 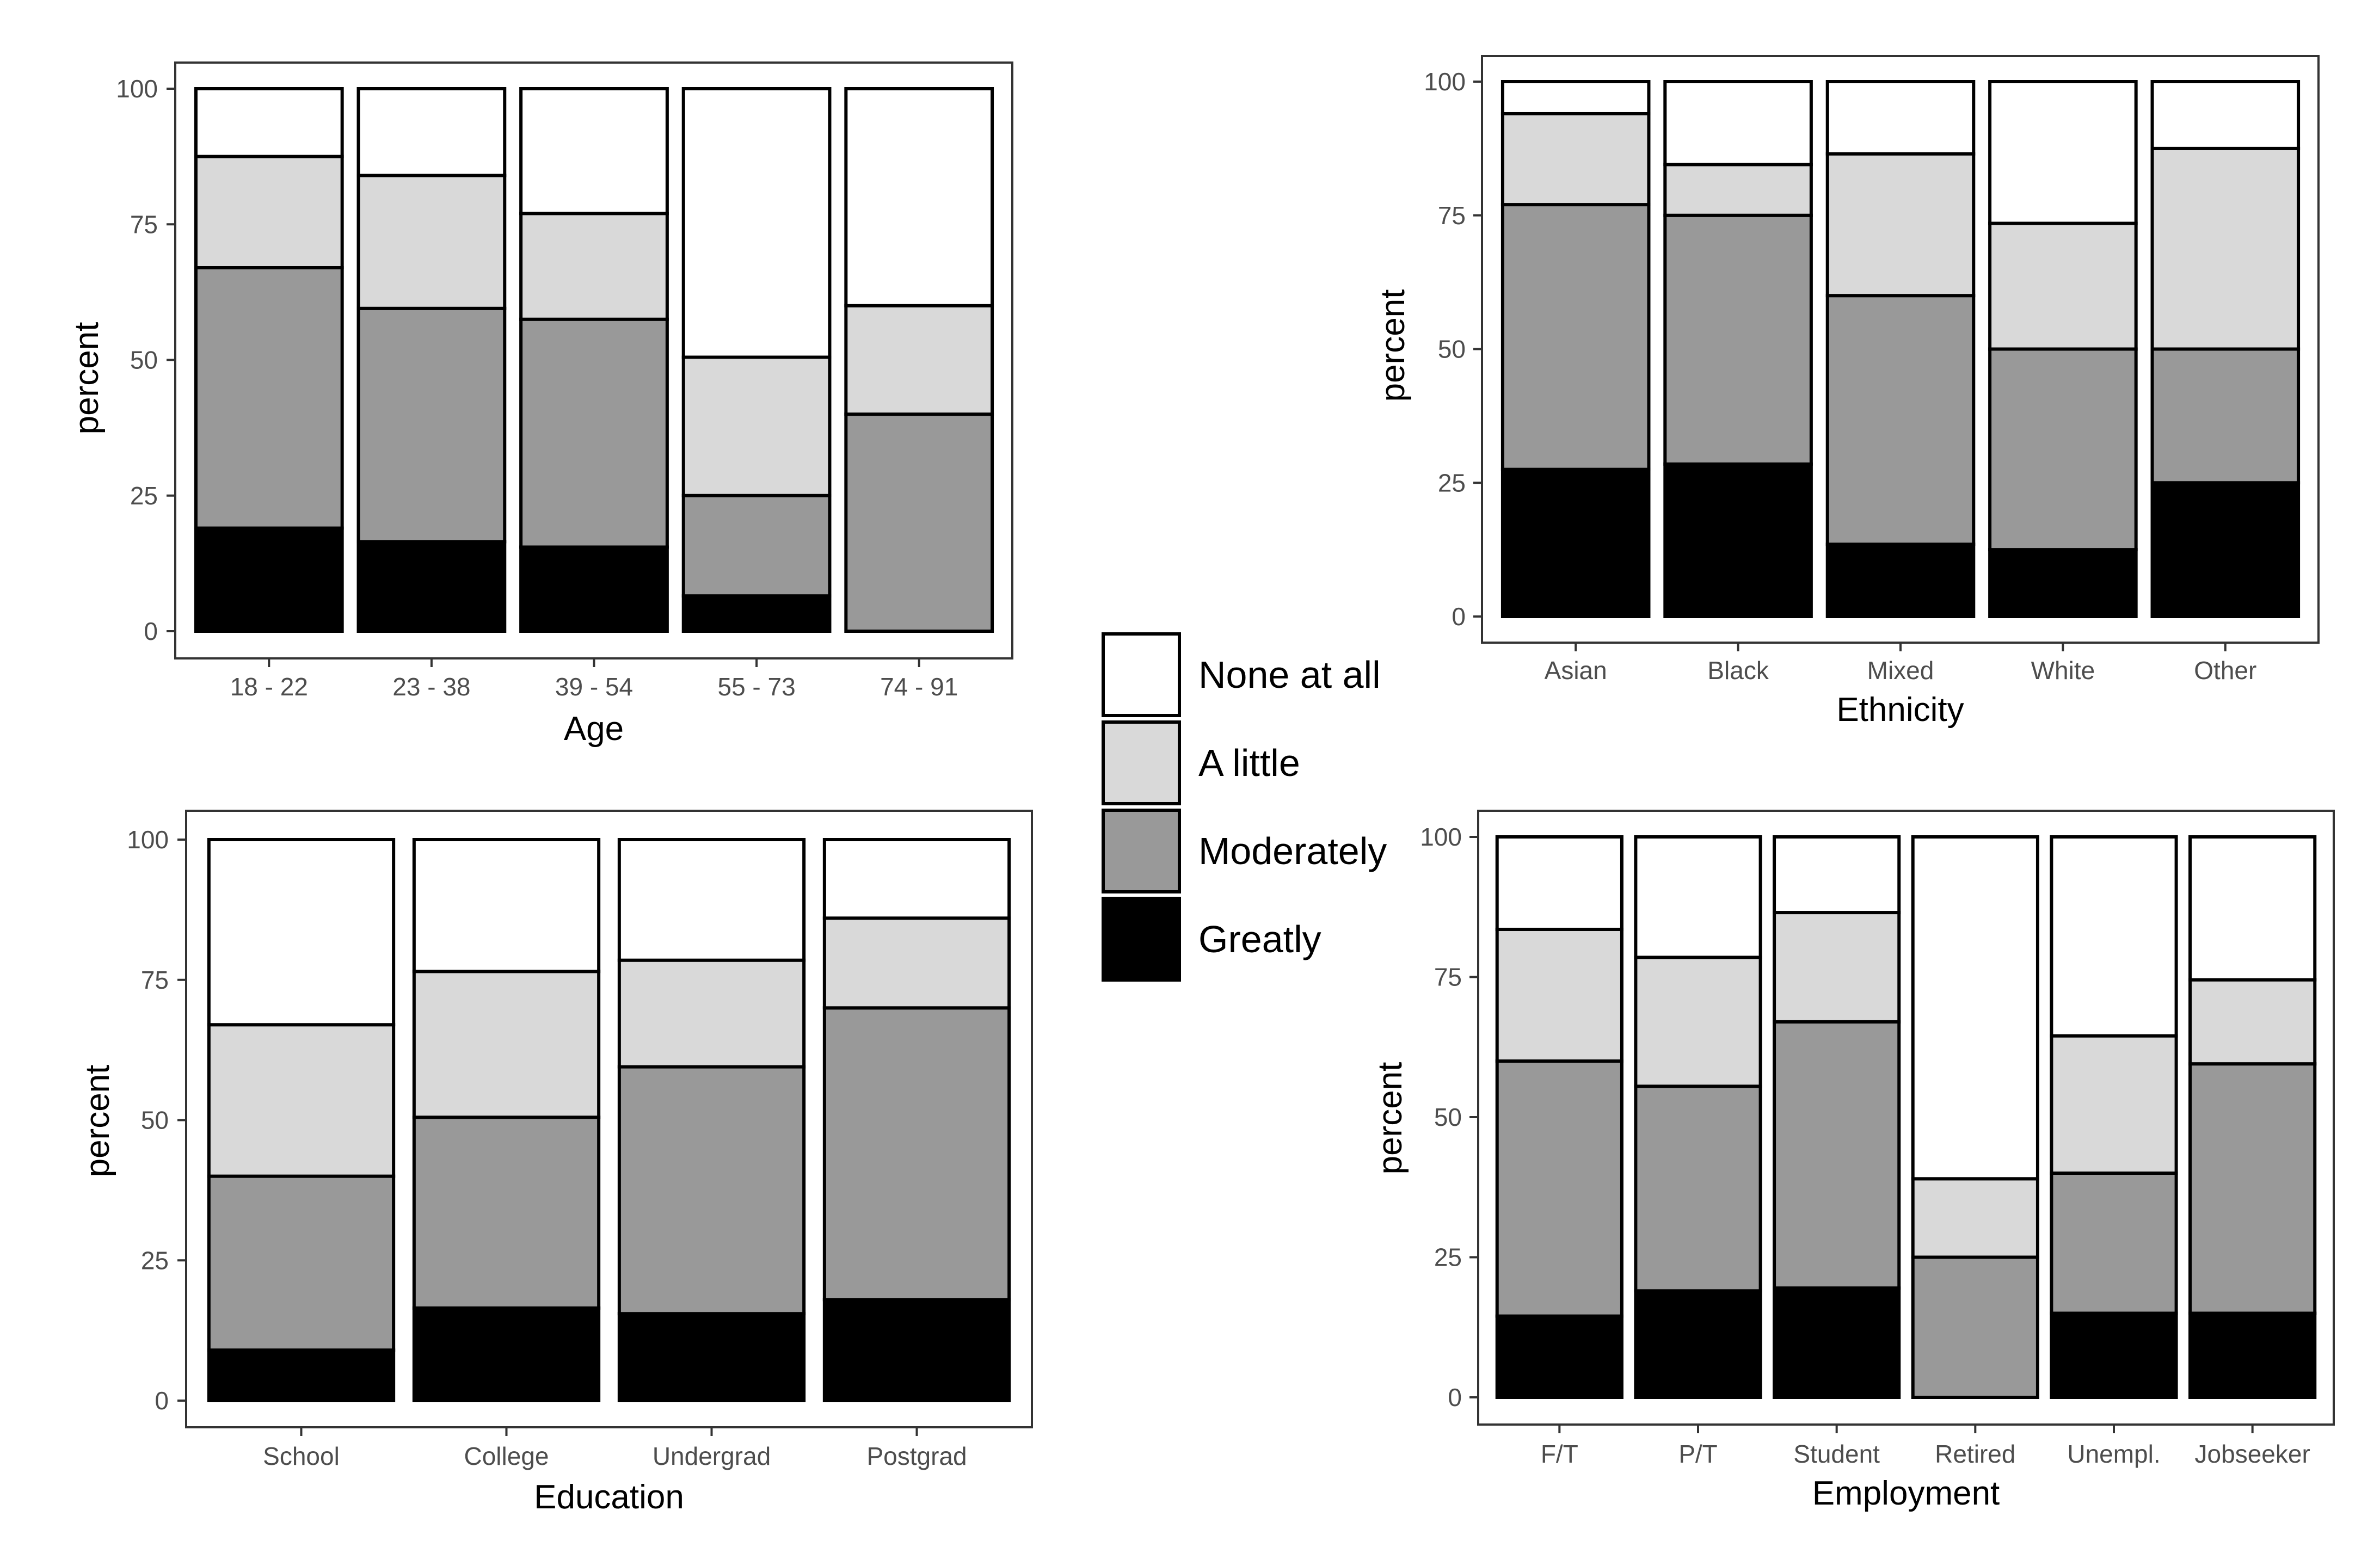 What do you see at coordinates (2063, 286) in the screenshot?
I see `ethnicity-bar-white-a-little` at bounding box center [2063, 286].